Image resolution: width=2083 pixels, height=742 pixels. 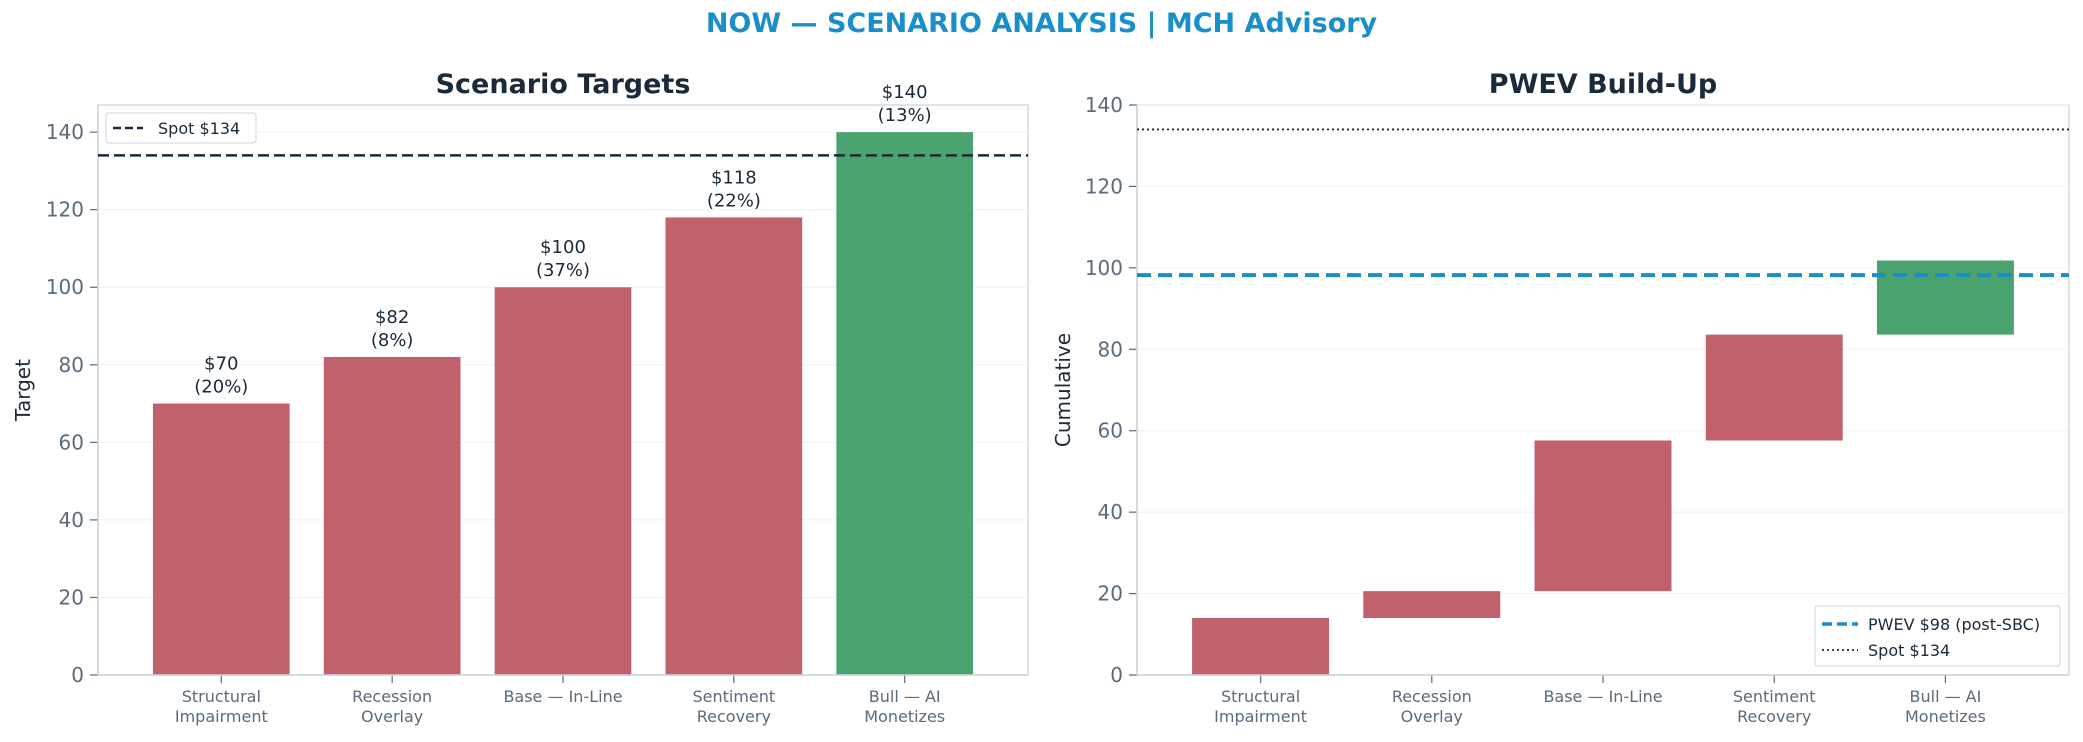 I want to click on right-legend: PWEV $98 (post-SBC) Spot $134, so click(x=1937, y=636).